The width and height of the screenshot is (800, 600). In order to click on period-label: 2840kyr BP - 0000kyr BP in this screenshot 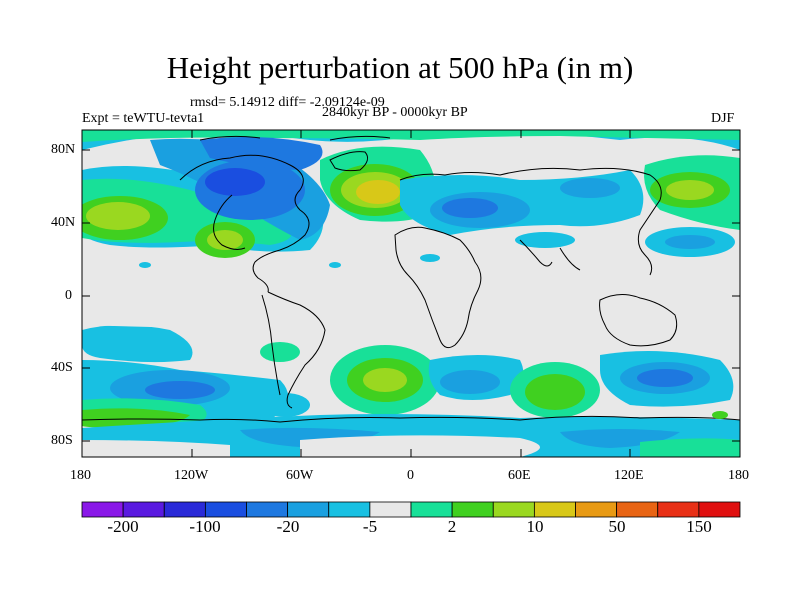, I will do `click(395, 112)`.